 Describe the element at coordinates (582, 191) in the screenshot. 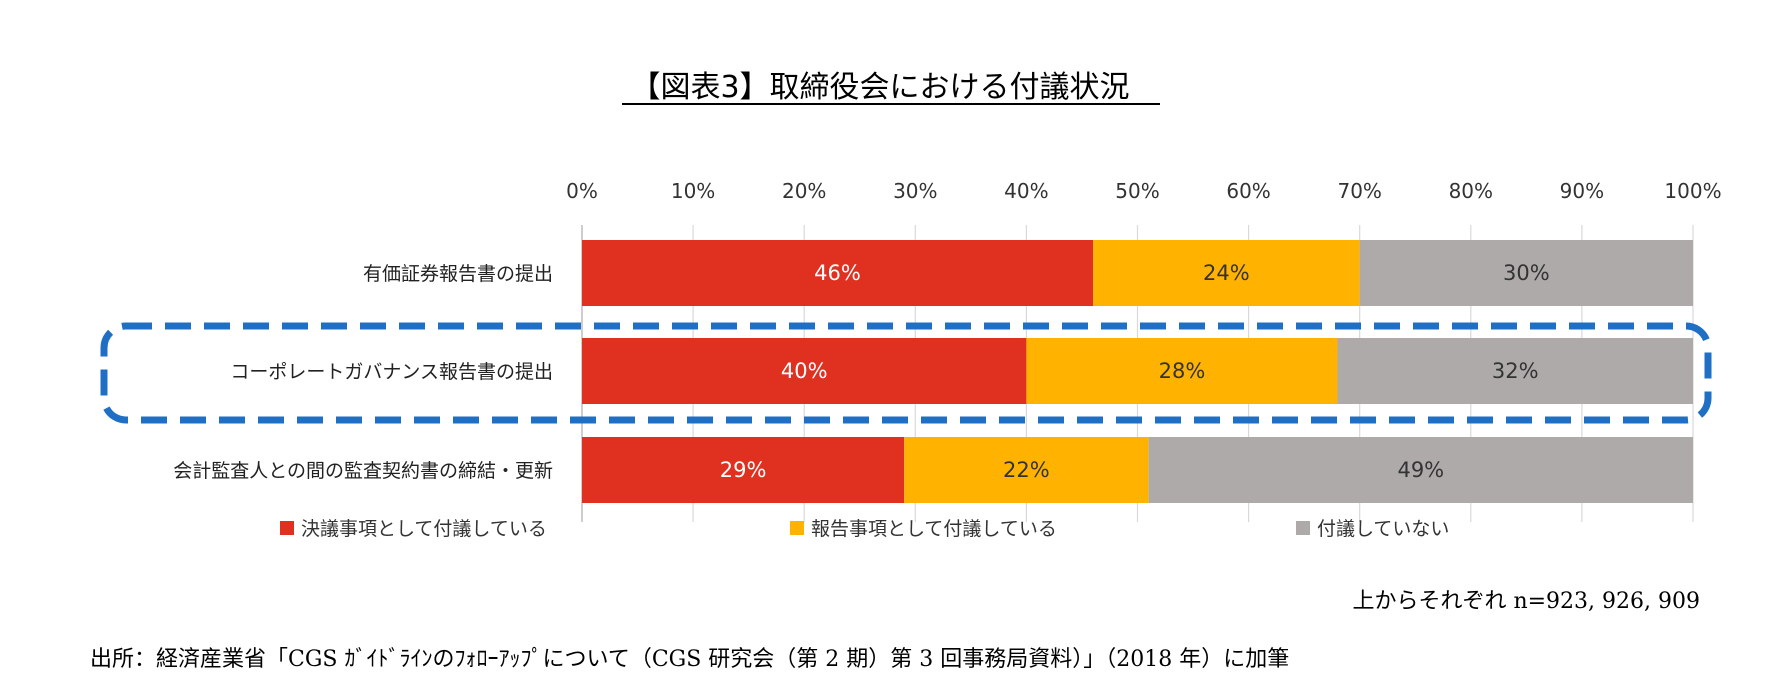

I see `x-tick-label: 0%` at that location.